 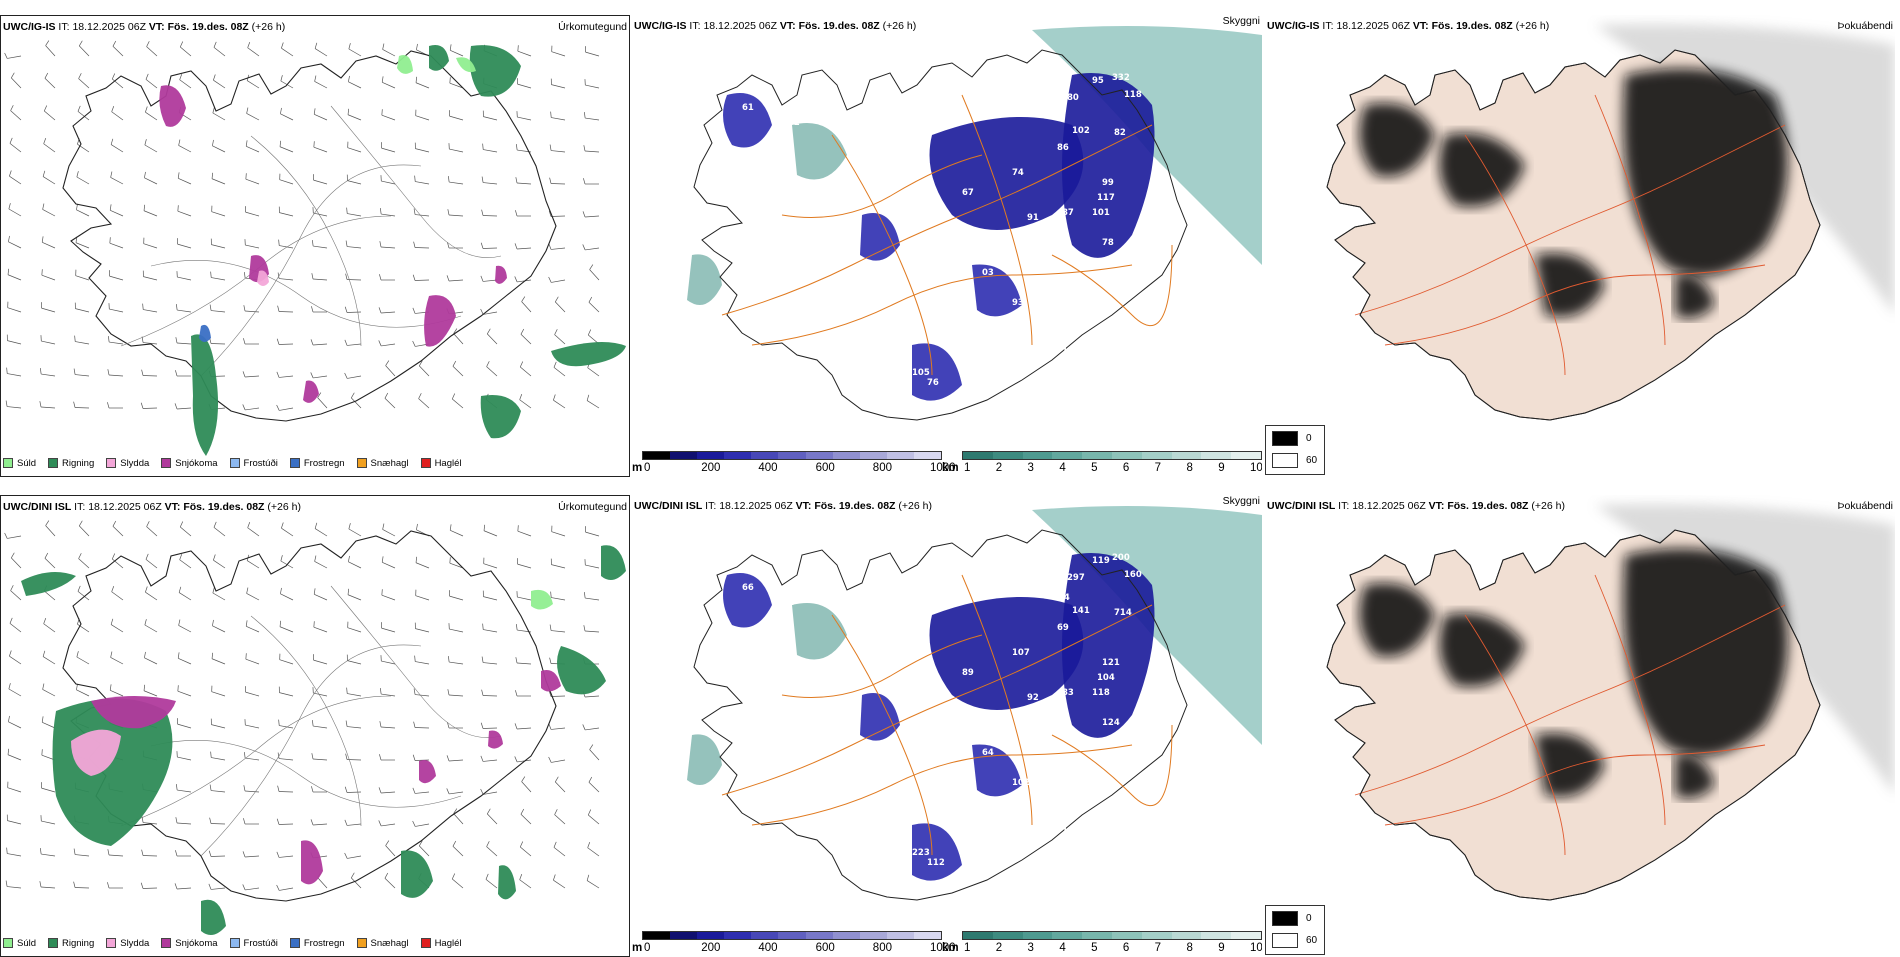 I want to click on cloud-base-value: 185, so click(x=1071, y=831).